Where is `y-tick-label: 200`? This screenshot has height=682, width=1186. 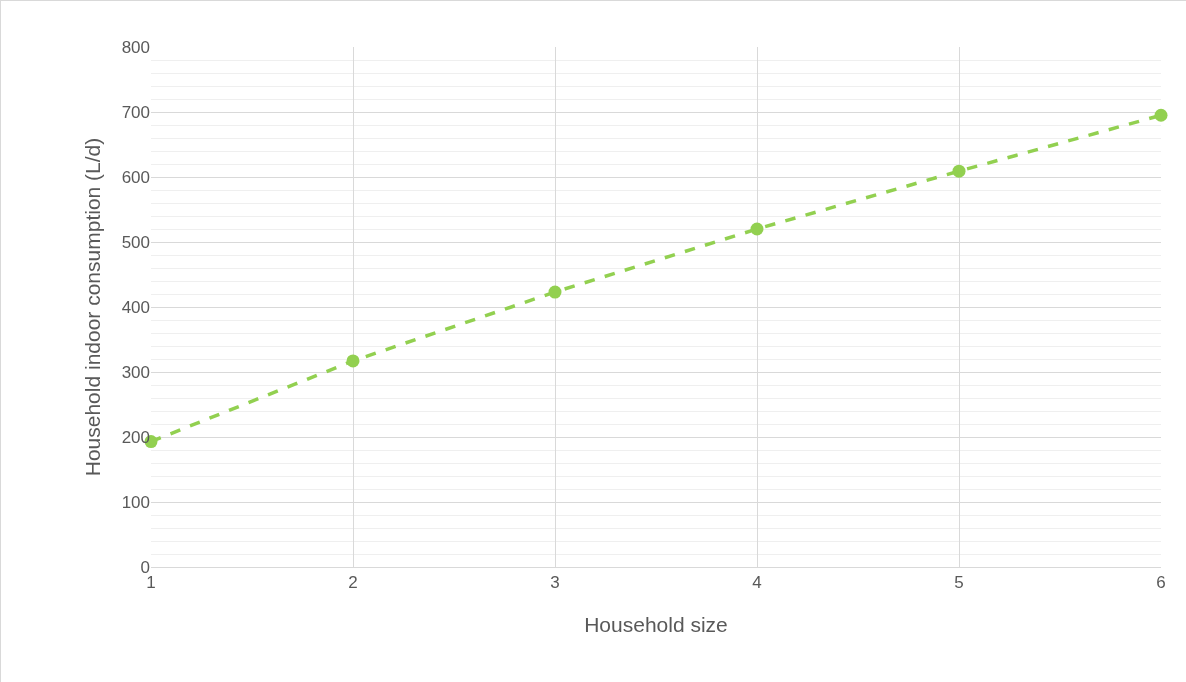
y-tick-label: 200 is located at coordinates (135, 437).